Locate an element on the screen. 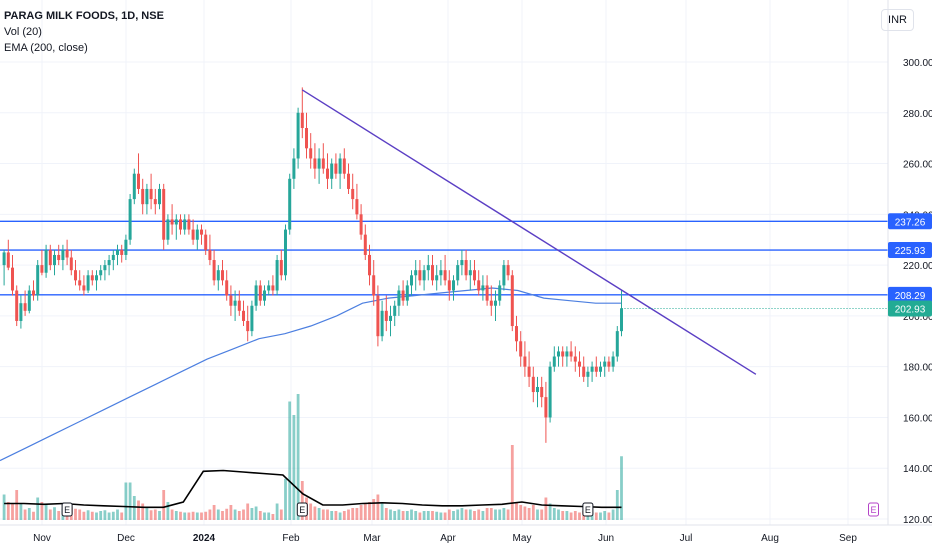 This screenshot has height=555, width=932. price-tick-label: 300.00 is located at coordinates (917, 63).